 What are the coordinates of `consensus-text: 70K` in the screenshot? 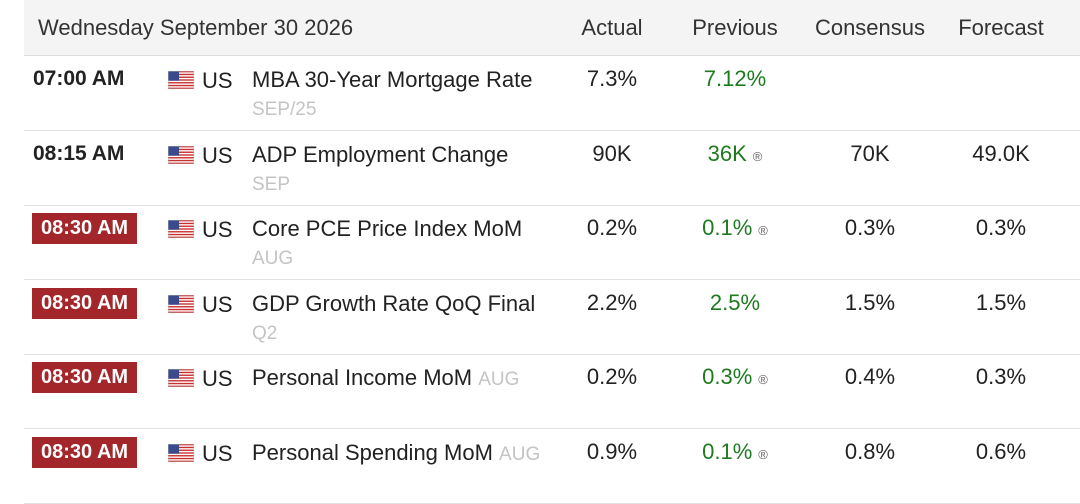 It's located at (870, 153).